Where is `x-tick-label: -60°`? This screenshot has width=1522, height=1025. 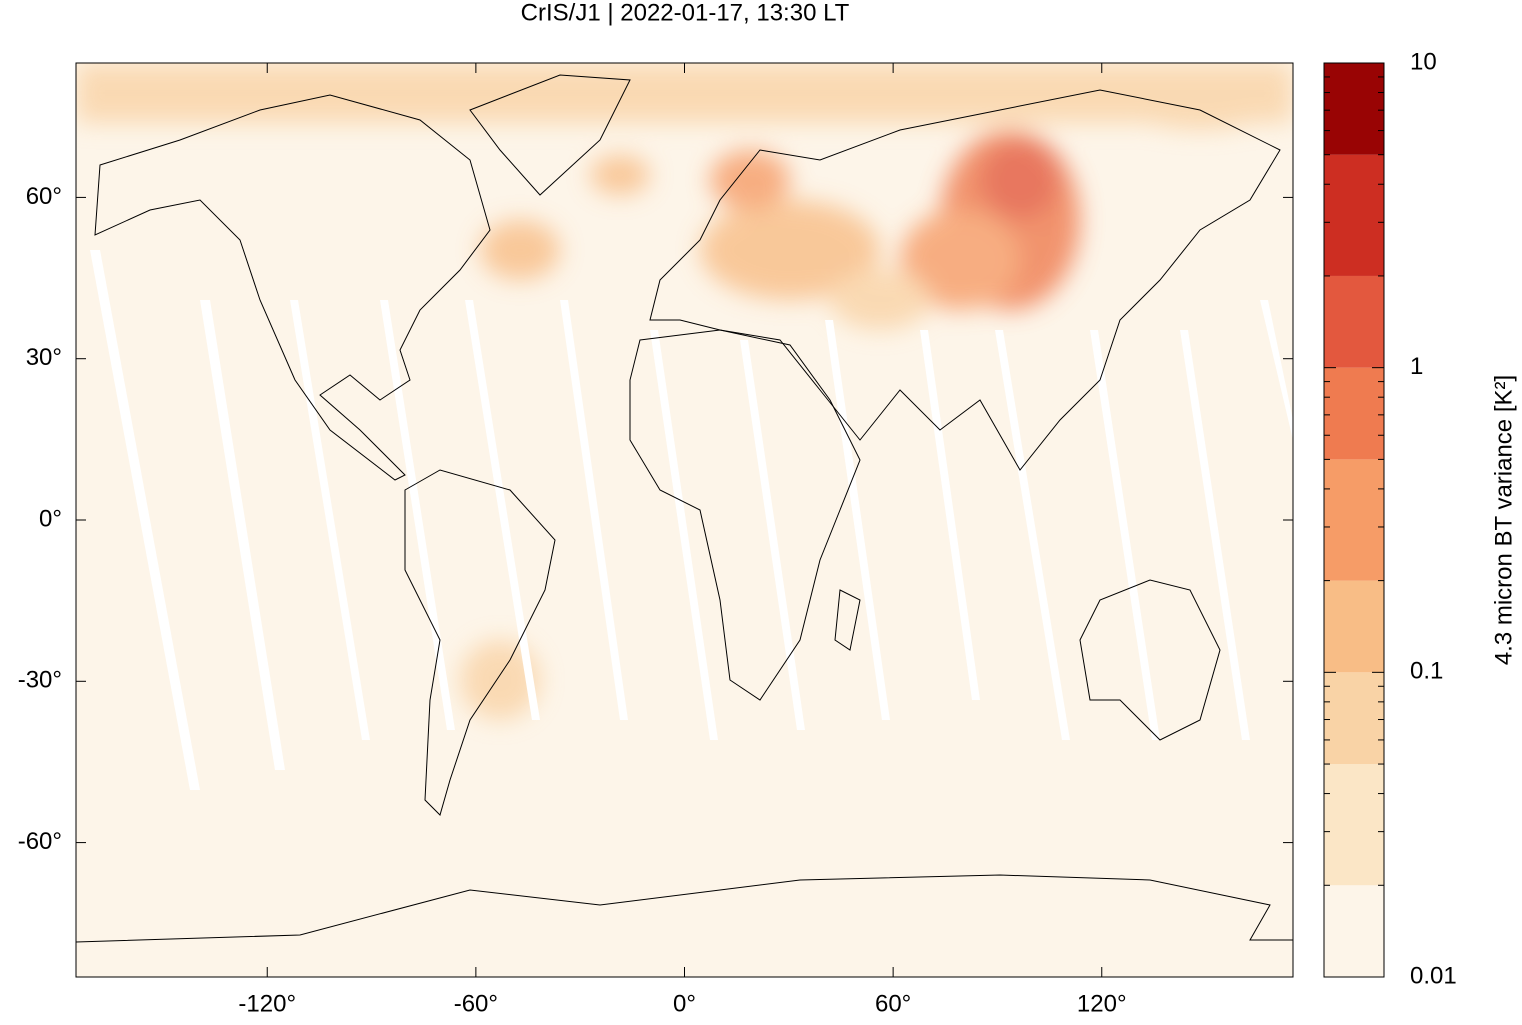 x-tick-label: -60° is located at coordinates (476, 1003).